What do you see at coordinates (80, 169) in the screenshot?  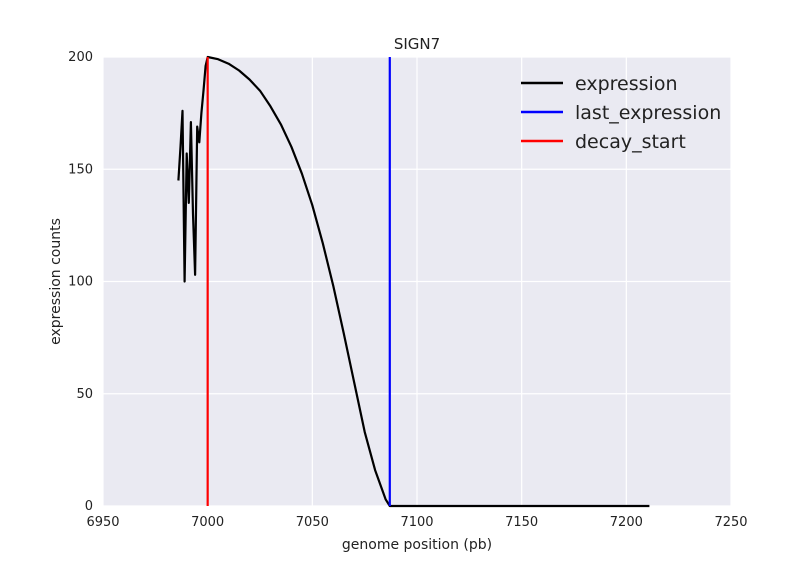 I see `y-tick-label: 150` at bounding box center [80, 169].